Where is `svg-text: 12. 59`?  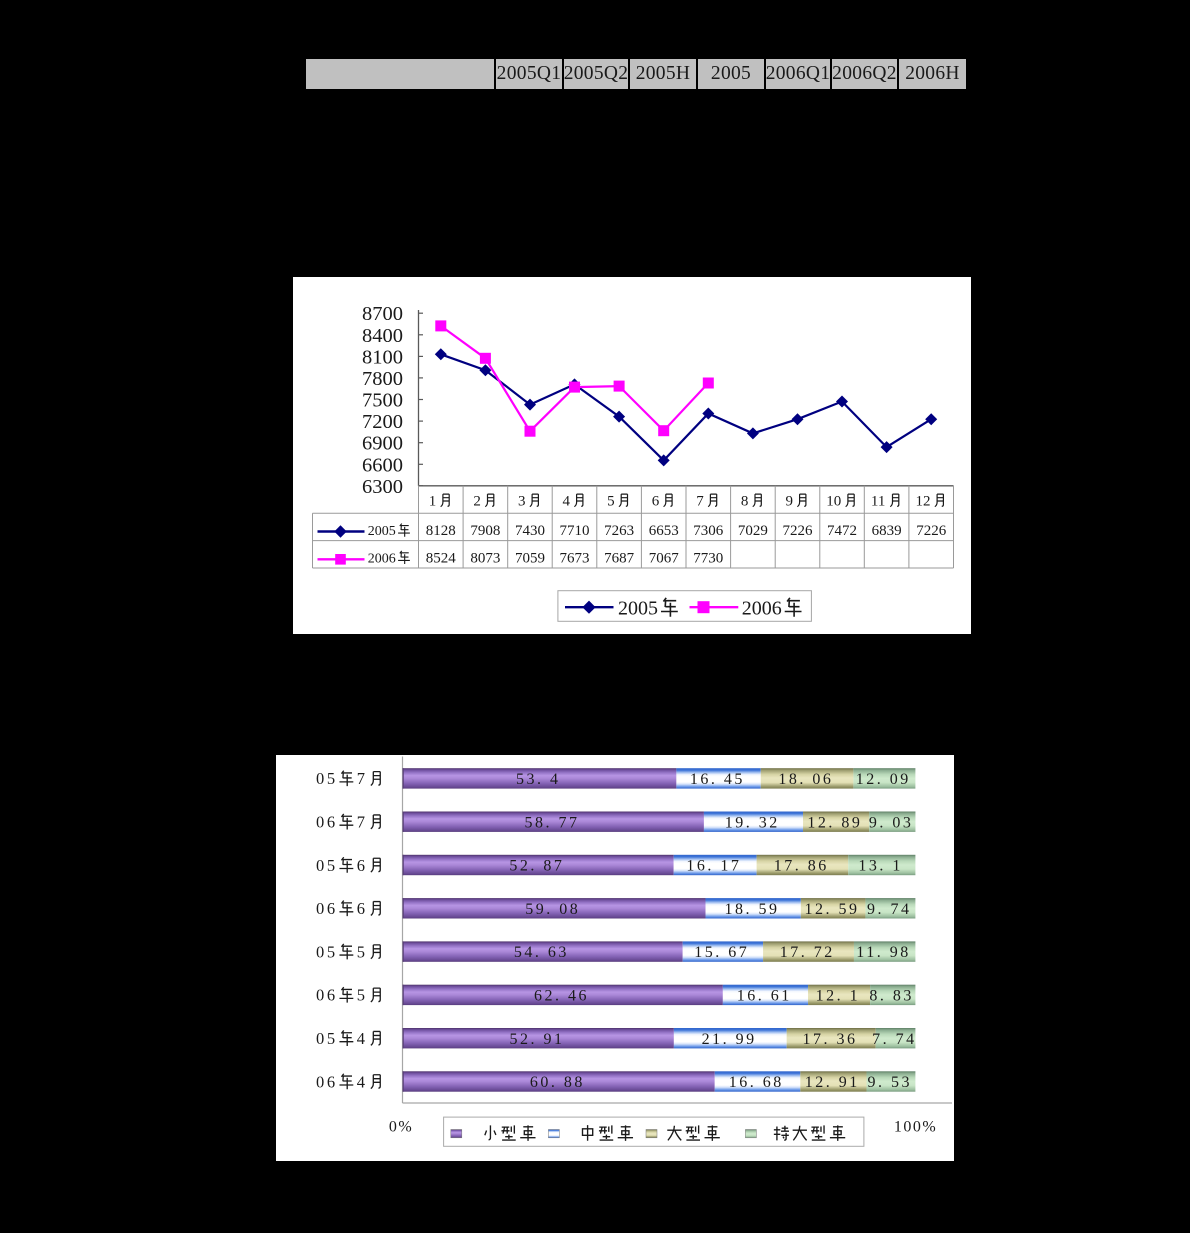 svg-text: 12. 59 is located at coordinates (832, 909).